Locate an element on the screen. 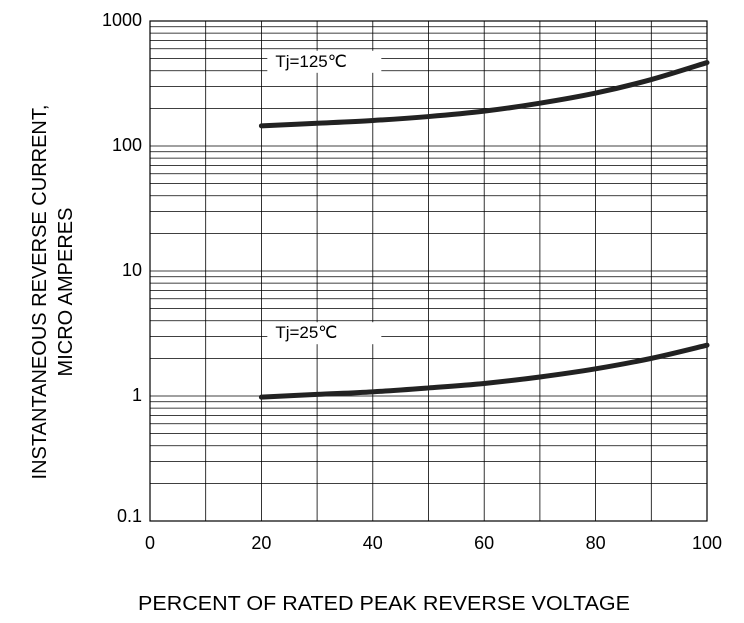 This screenshot has height=623, width=744. x-axis-label: PERCENT OF RATED PEAK REVERSE VOLTAGE is located at coordinates (384, 604).